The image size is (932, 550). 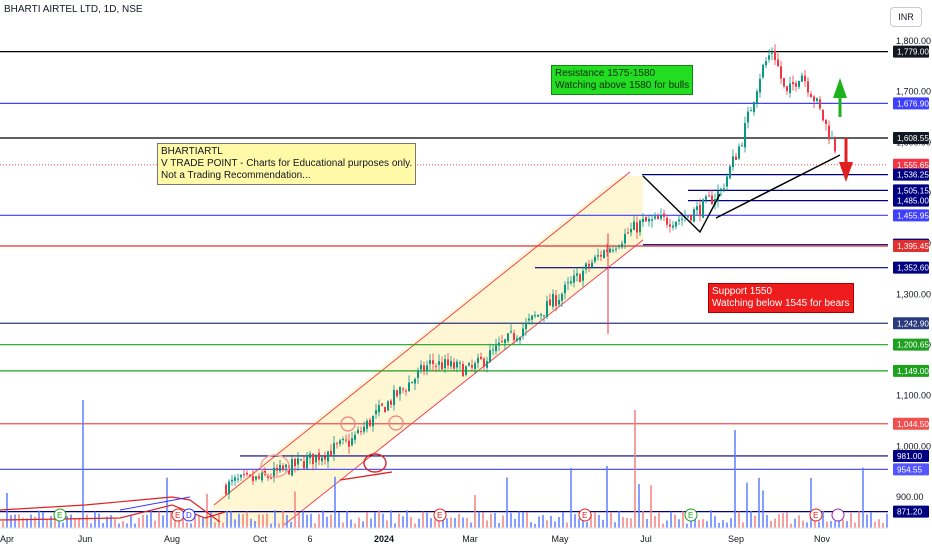 What do you see at coordinates (275, 466) in the screenshot?
I see `highlight-circle` at bounding box center [275, 466].